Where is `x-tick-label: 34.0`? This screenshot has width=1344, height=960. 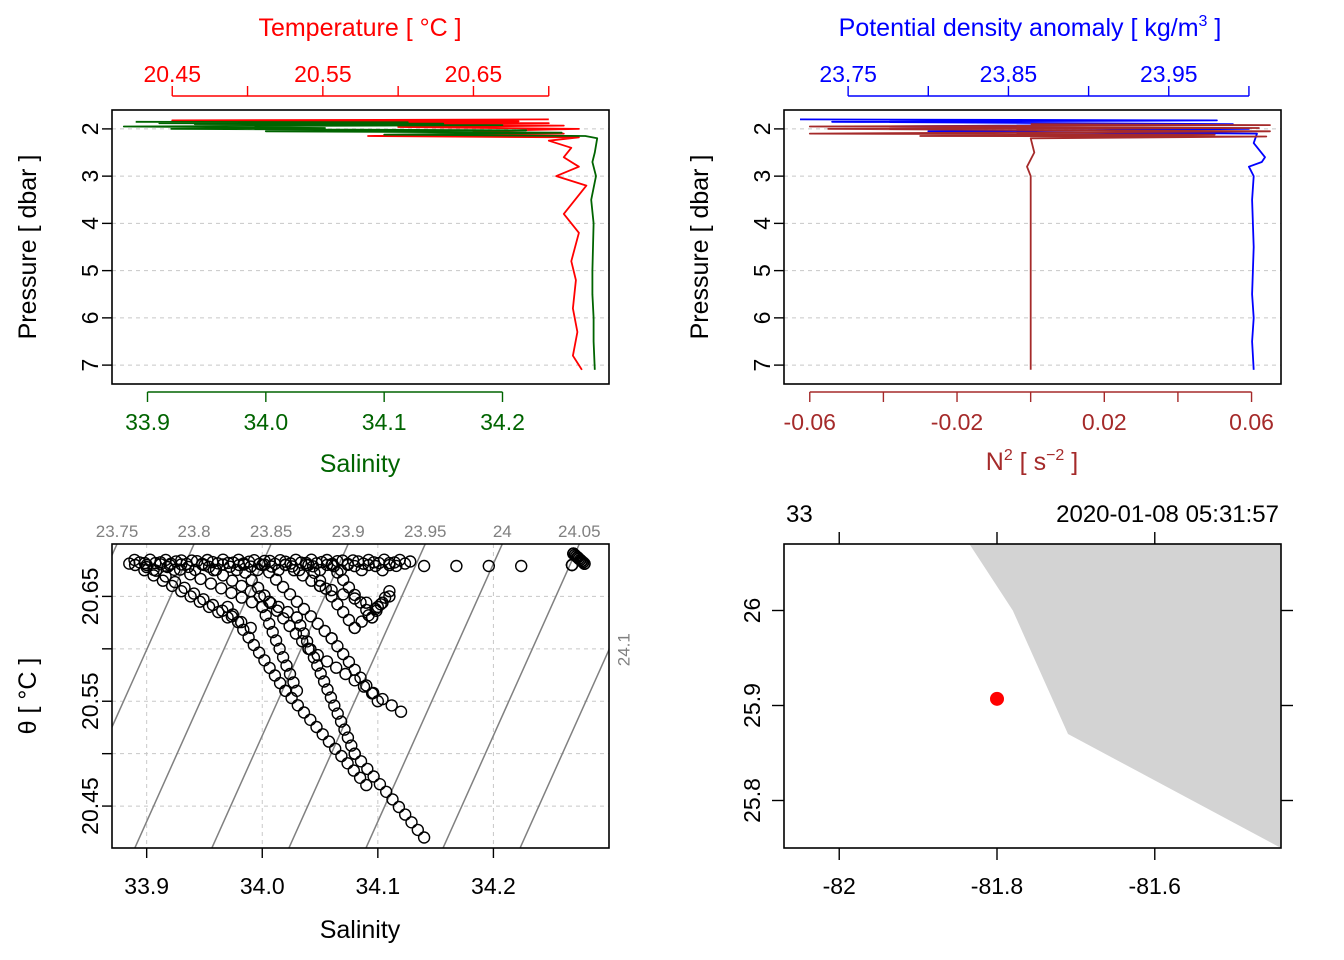
x-tick-label: 34.0 is located at coordinates (262, 886).